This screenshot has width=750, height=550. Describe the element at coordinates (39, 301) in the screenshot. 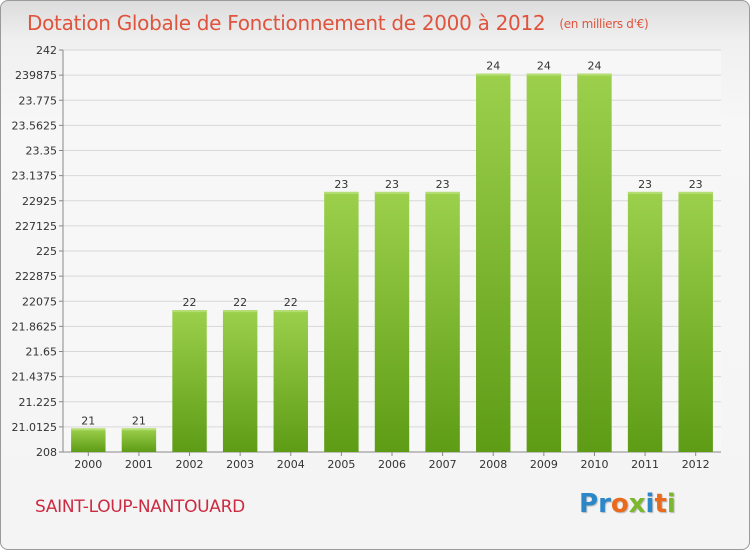

I see `y-tick-label: 22075` at that location.